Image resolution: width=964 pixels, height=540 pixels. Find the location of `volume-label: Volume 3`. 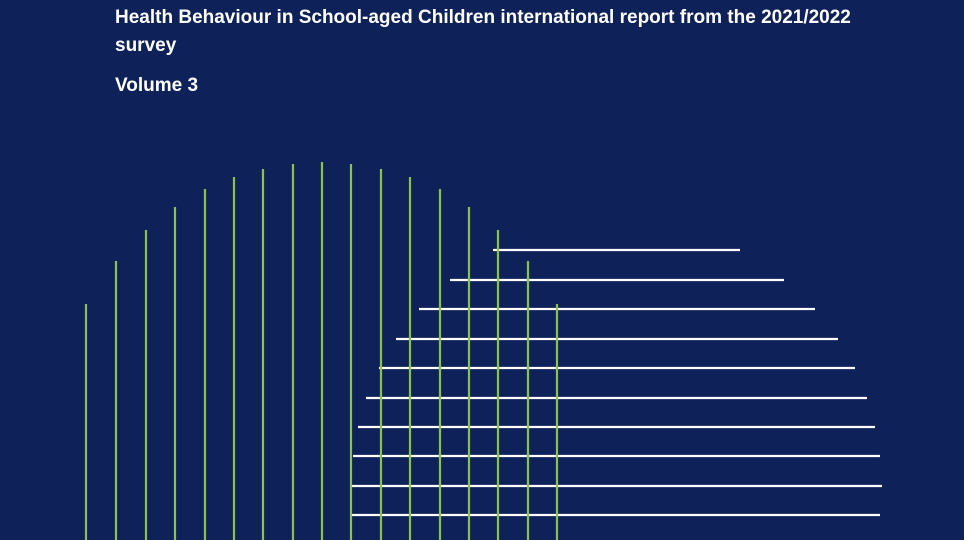

volume-label: Volume 3 is located at coordinates (157, 85).